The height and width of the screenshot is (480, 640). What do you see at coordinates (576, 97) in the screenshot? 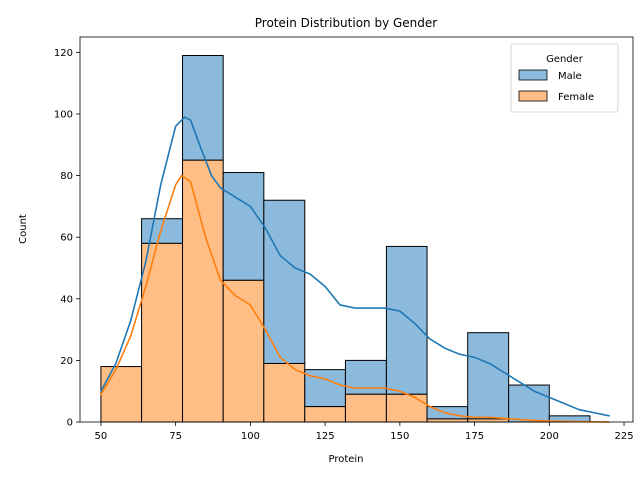
I see `legend-label-female: Female` at bounding box center [576, 97].